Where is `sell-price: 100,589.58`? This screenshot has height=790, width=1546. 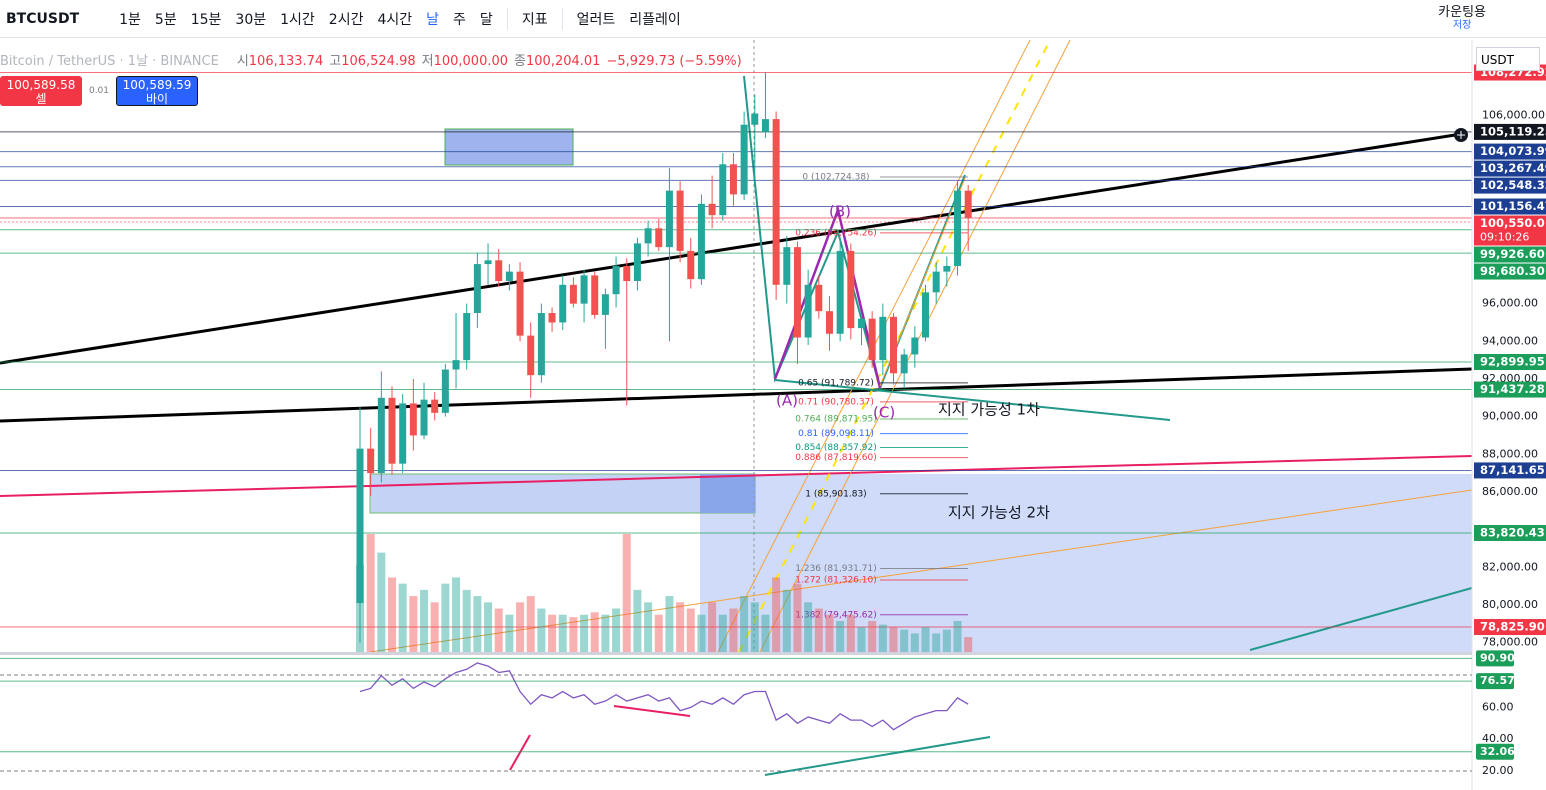 sell-price: 100,589.58 is located at coordinates (41, 85).